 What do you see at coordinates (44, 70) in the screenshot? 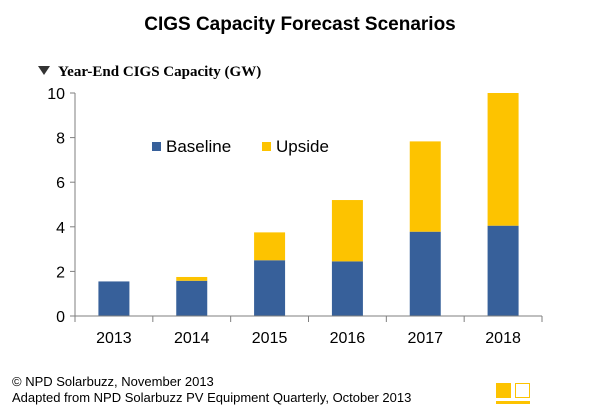
I see `triangle-down-icon` at bounding box center [44, 70].